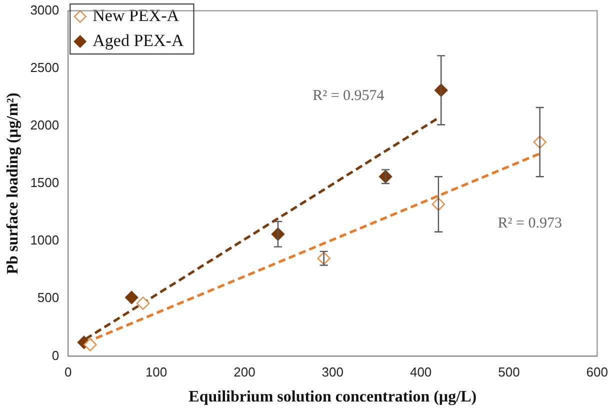 The image size is (611, 411). What do you see at coordinates (13, 183) in the screenshot?
I see `y-axis-title: Pb surface loading (µg/m²)` at bounding box center [13, 183].